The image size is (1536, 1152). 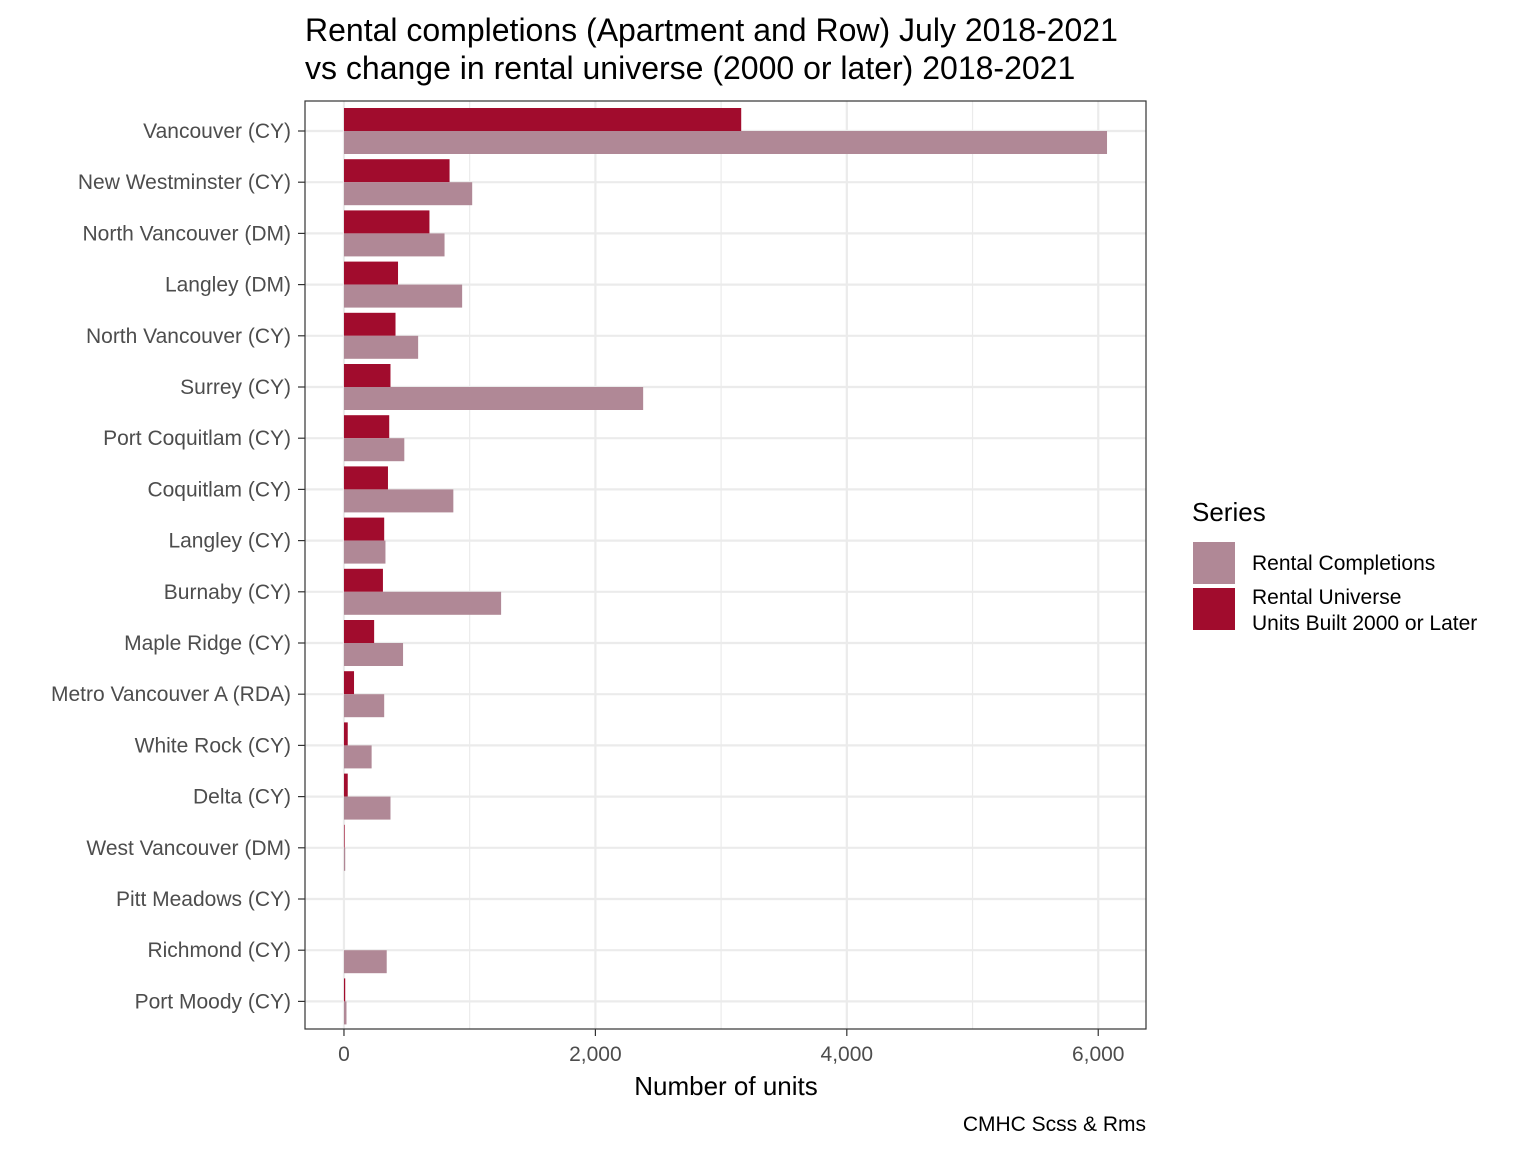 I want to click on y-tick-label: White Rock (CY), so click(x=213, y=745).